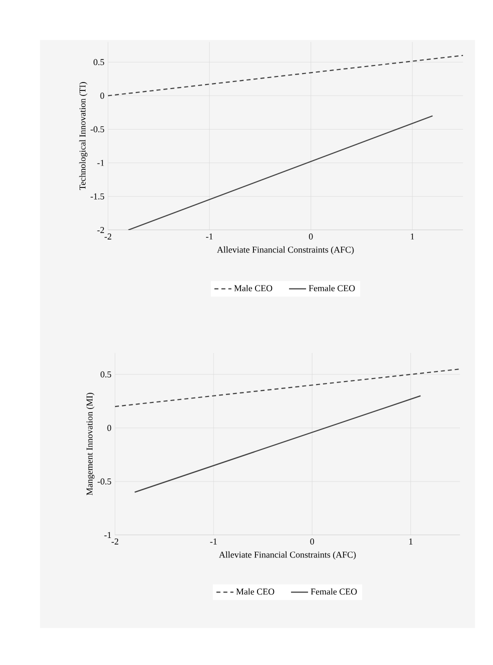 The image size is (493, 665). I want to click on y-axis-title: Technological Innovation (TI), so click(83, 136).